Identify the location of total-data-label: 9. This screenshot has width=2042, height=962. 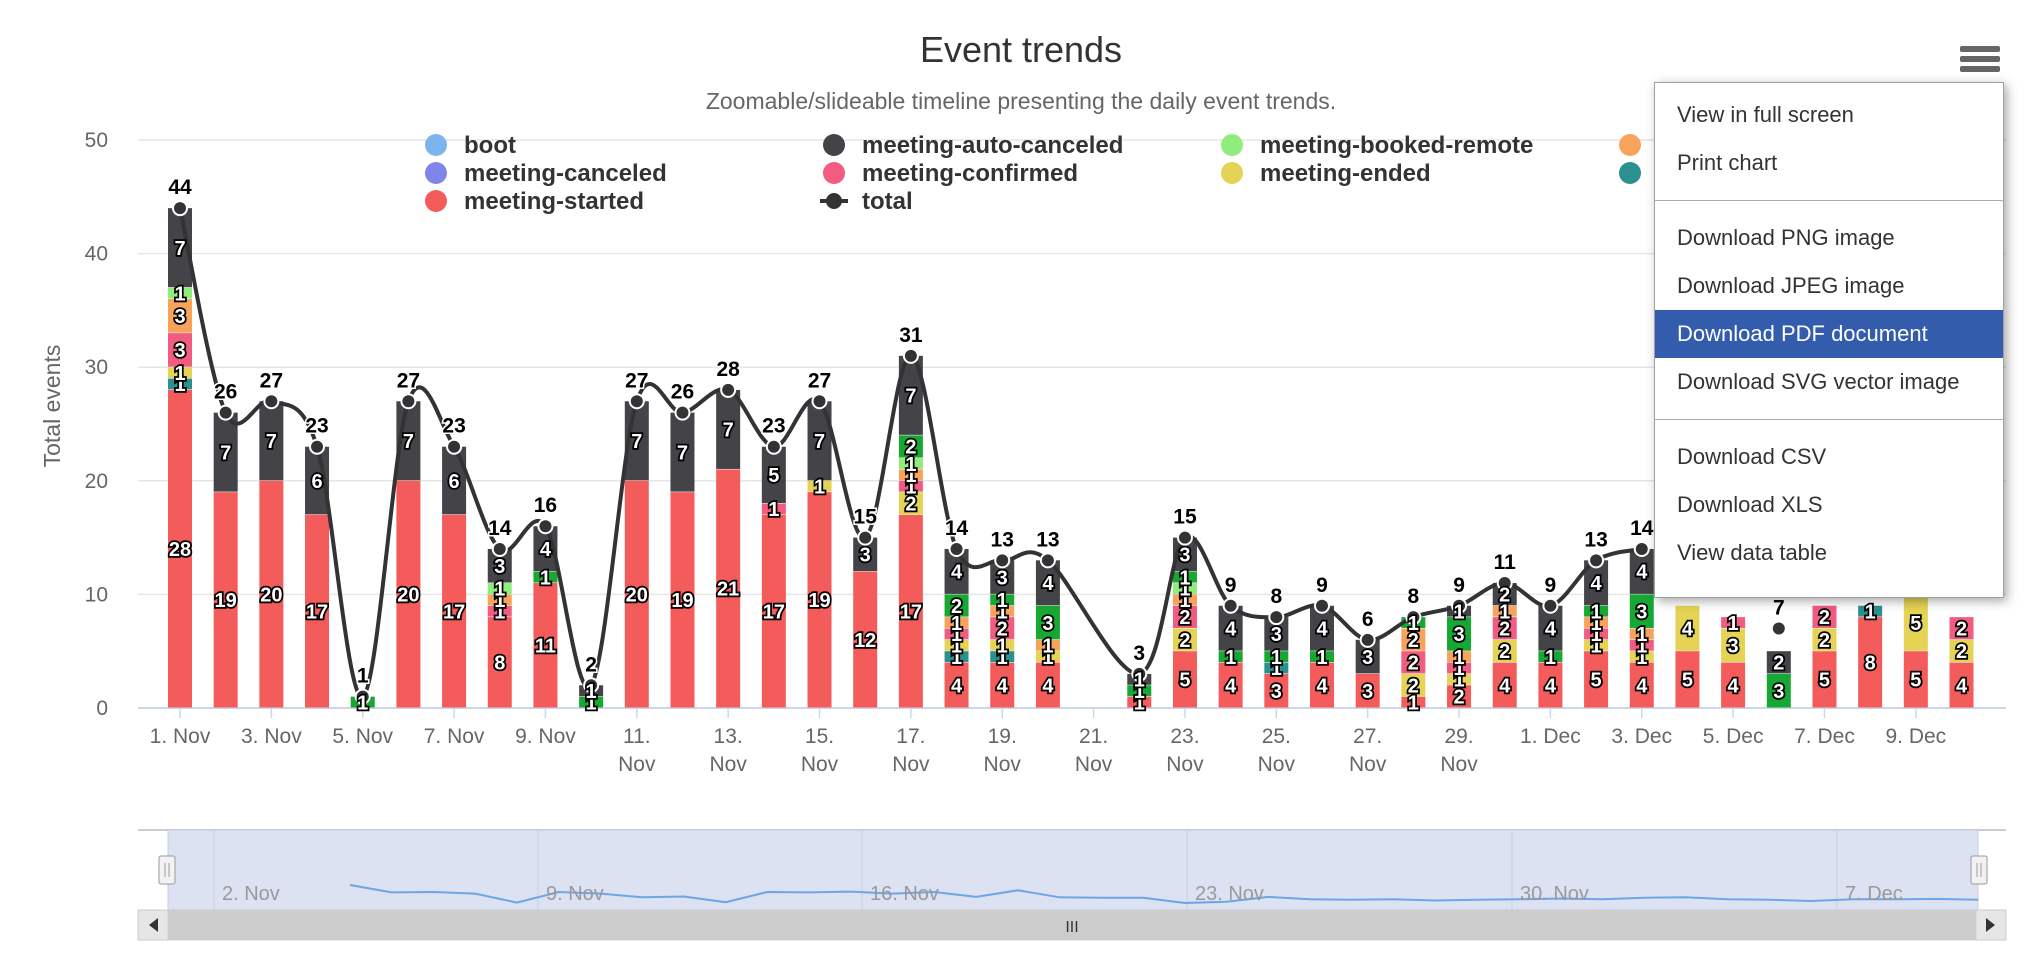
(1322, 585).